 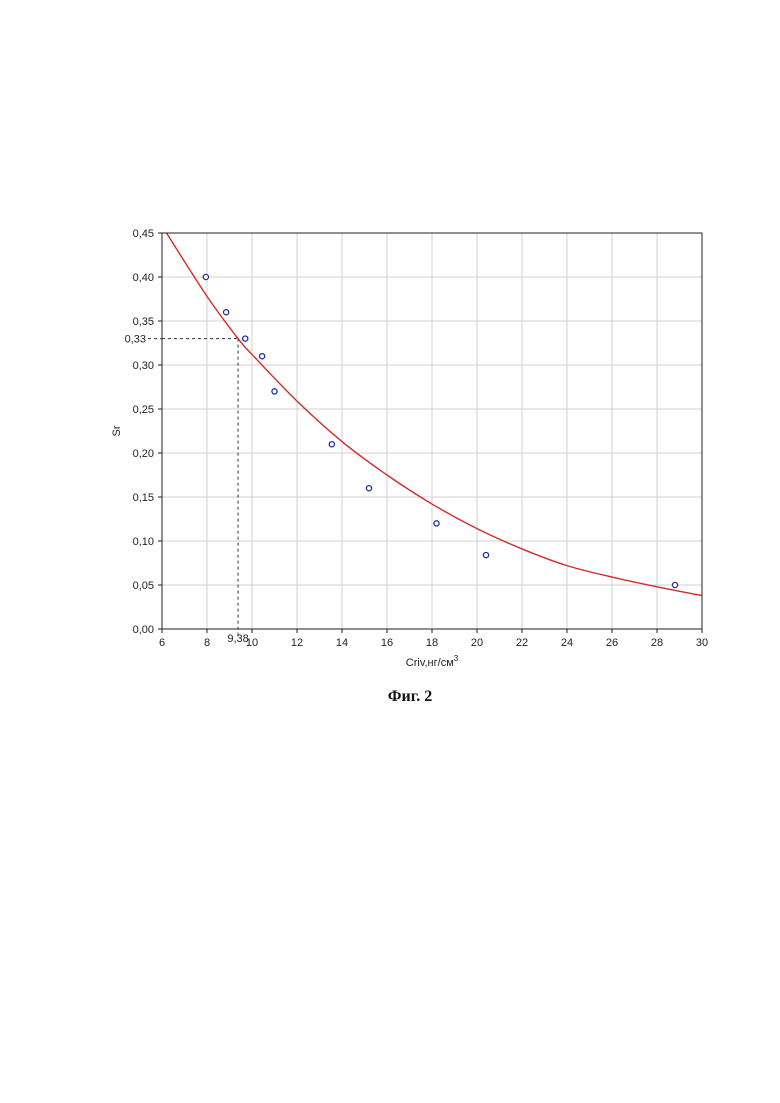 I want to click on y-tick-label: 0,25, so click(x=143, y=410).